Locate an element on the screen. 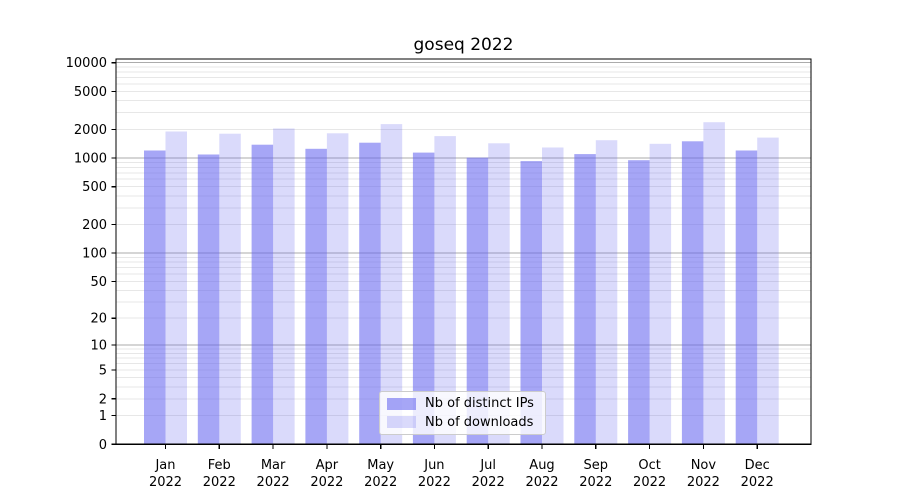  bar-nb-of-downloads-aug is located at coordinates (553, 296).